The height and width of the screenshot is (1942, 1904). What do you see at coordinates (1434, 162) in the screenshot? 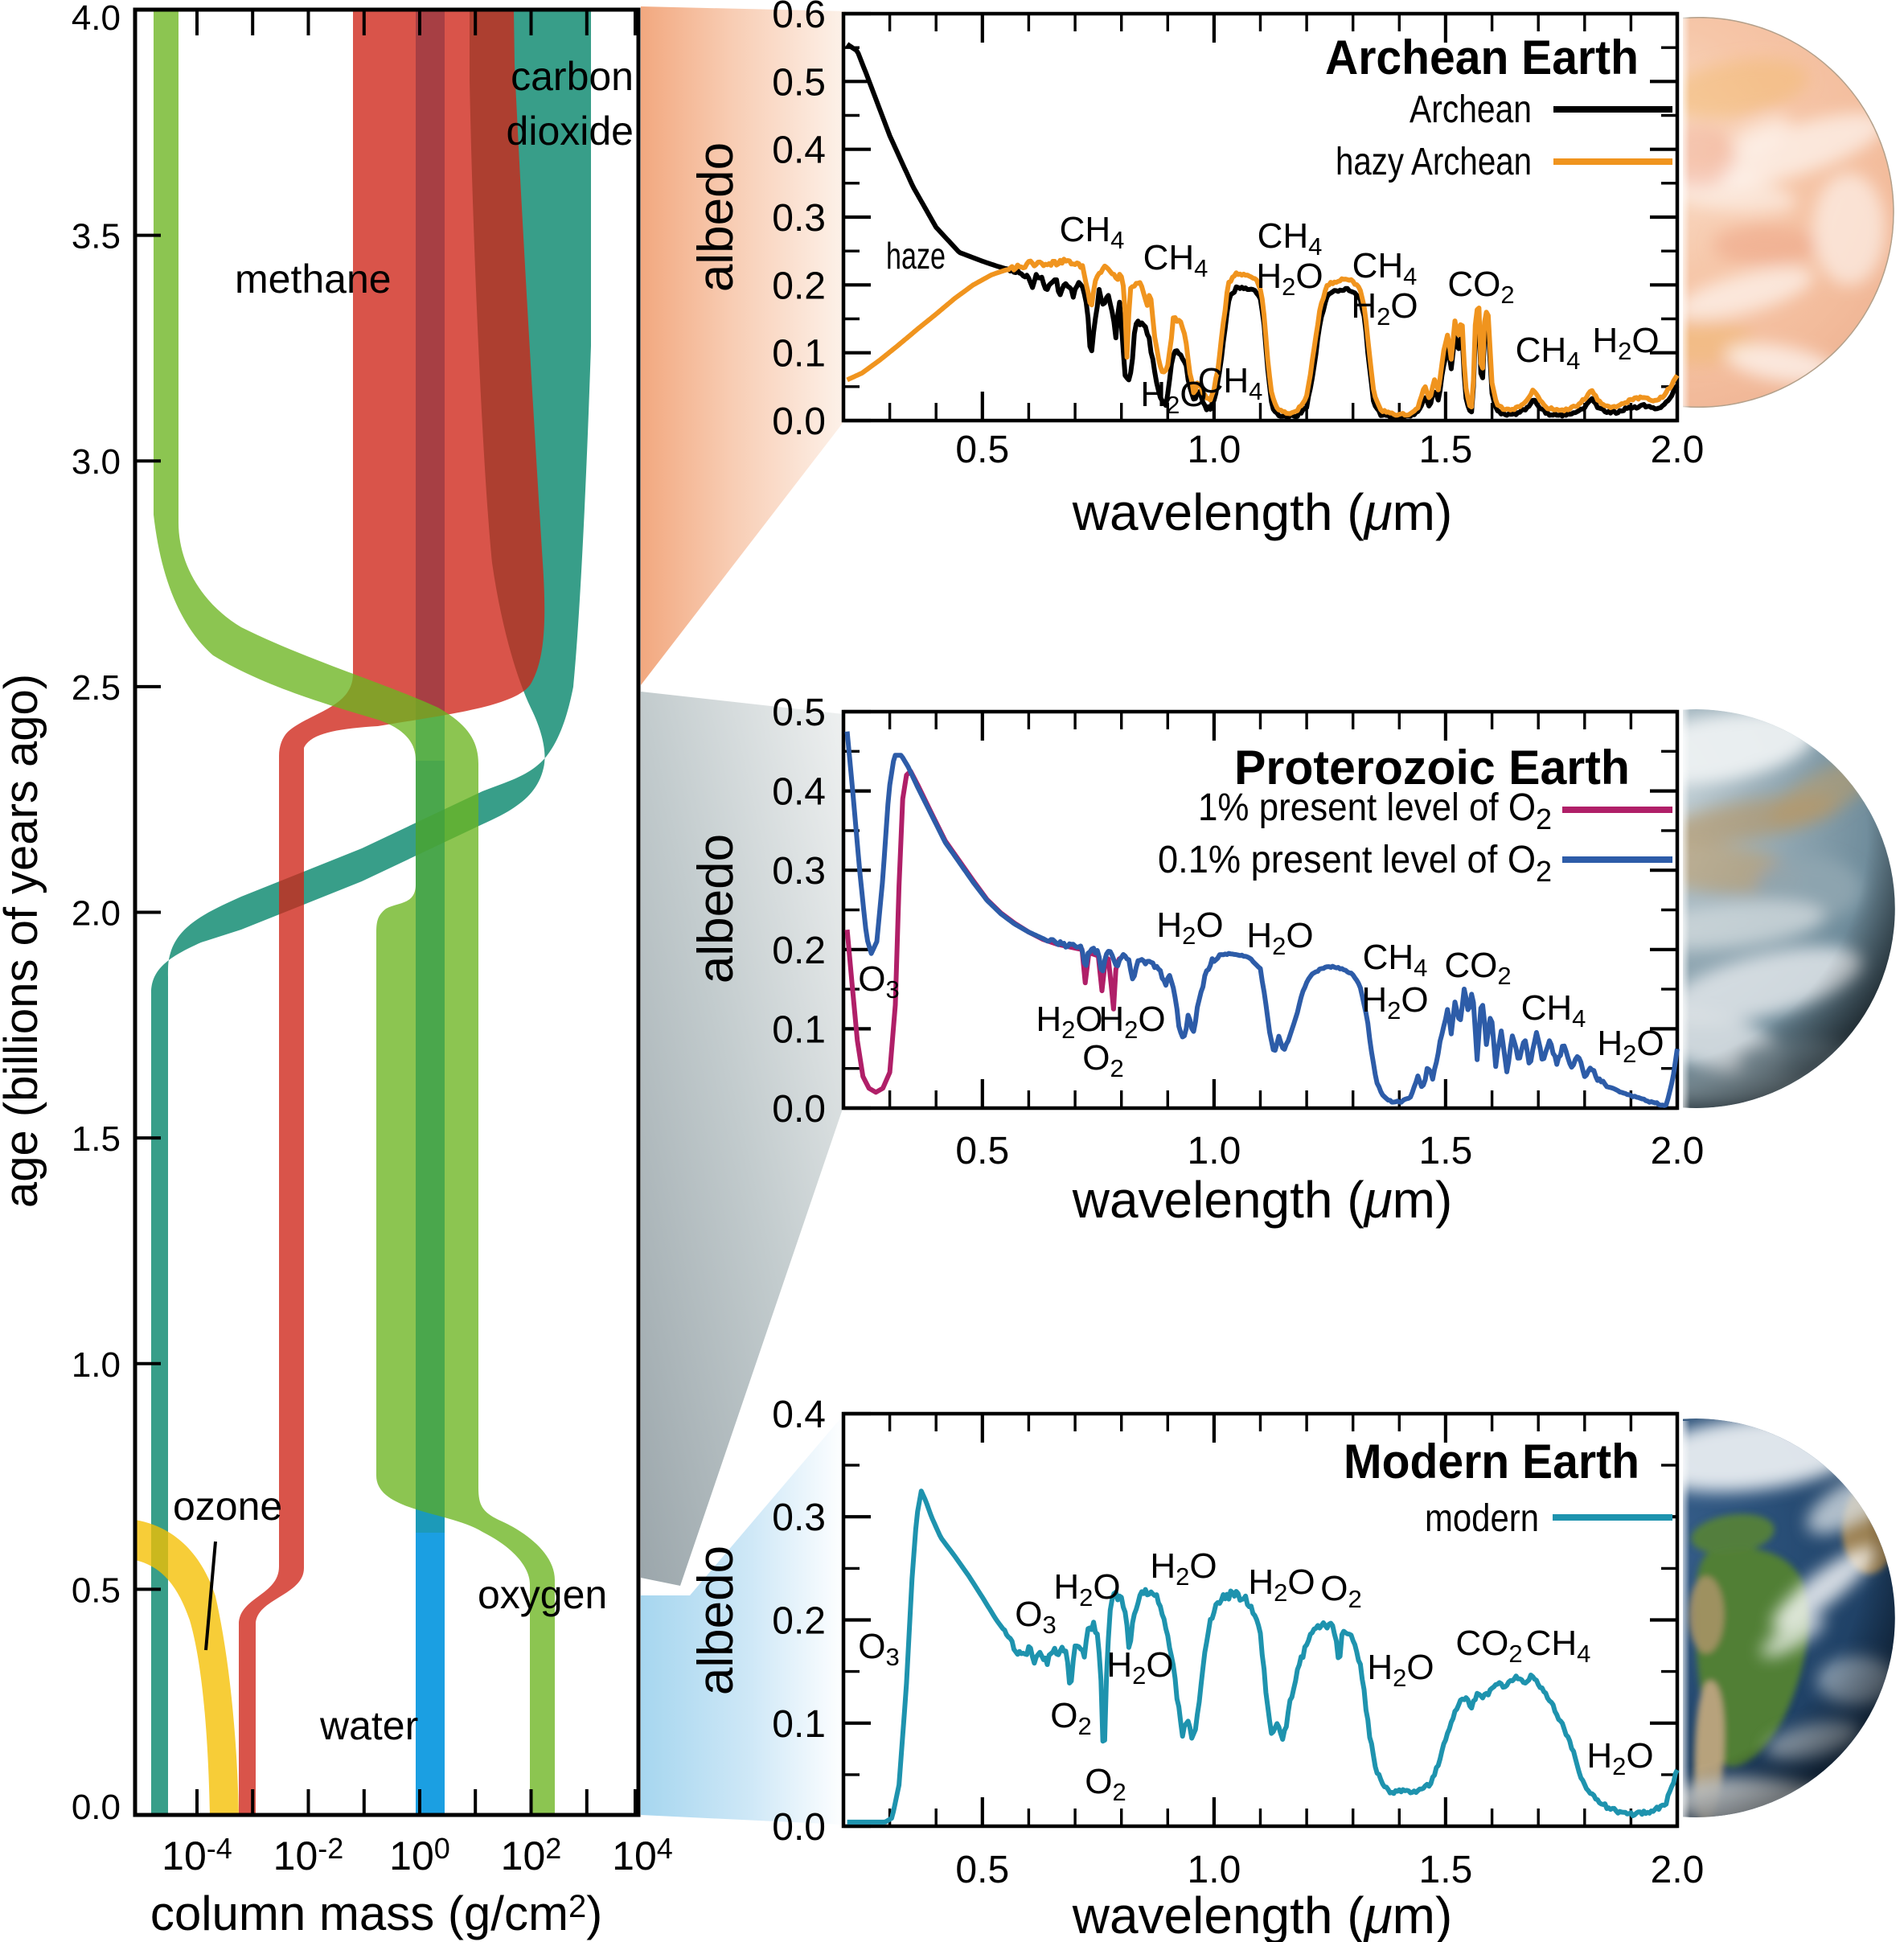
I see `svg-text: hazy Archean` at bounding box center [1434, 162].